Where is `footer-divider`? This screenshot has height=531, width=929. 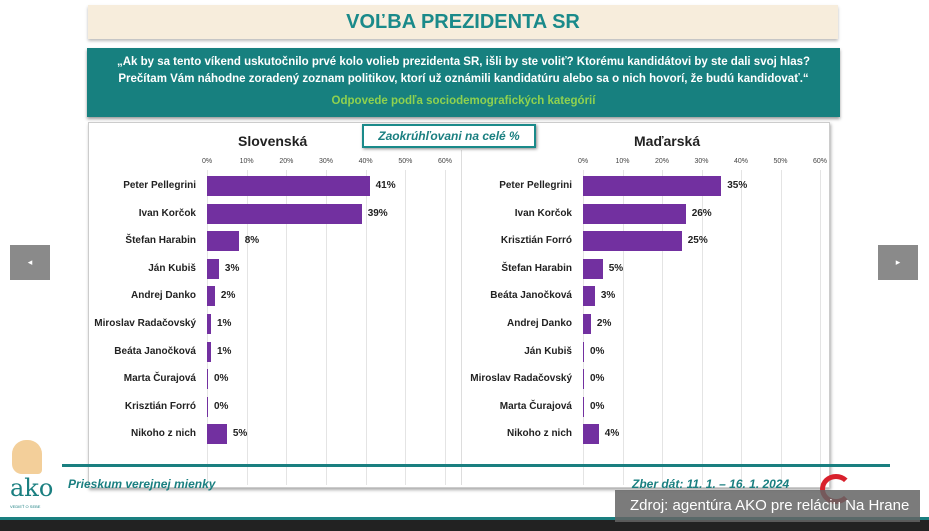 footer-divider is located at coordinates (476, 465).